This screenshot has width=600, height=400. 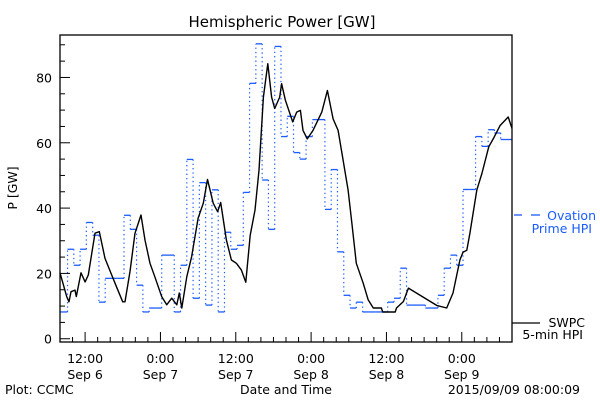 What do you see at coordinates (552, 334) in the screenshot?
I see `legend-swpc-label-2: 5-min HPI` at bounding box center [552, 334].